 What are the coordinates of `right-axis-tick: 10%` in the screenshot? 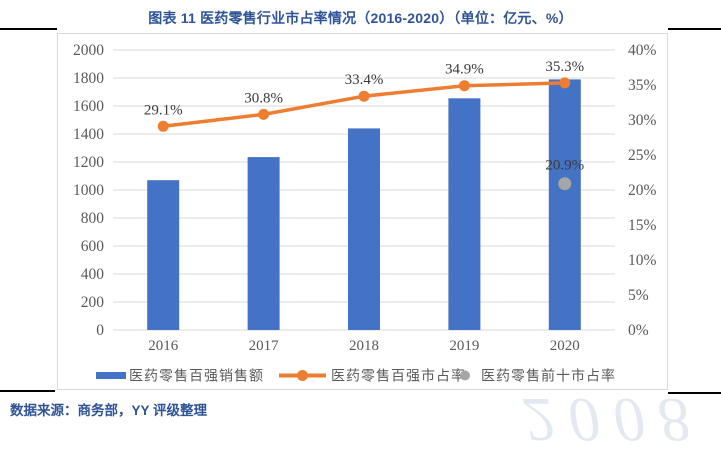 It's located at (642, 260).